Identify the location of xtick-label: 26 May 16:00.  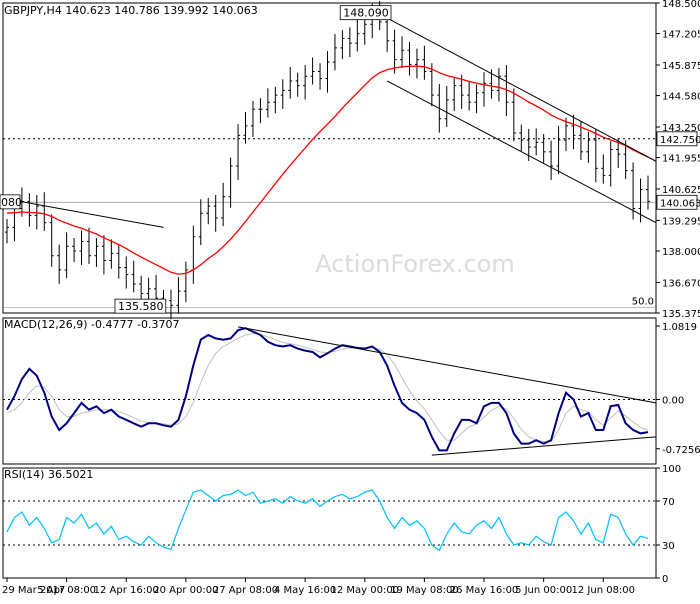
(484, 590).